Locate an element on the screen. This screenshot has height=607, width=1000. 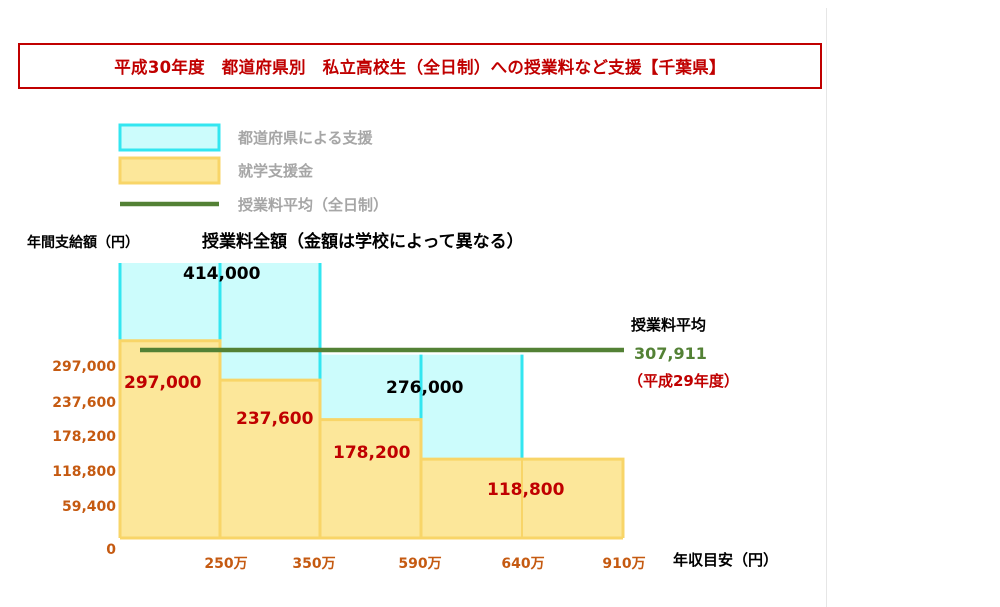
value-label-0: 297,000 is located at coordinates (163, 383).